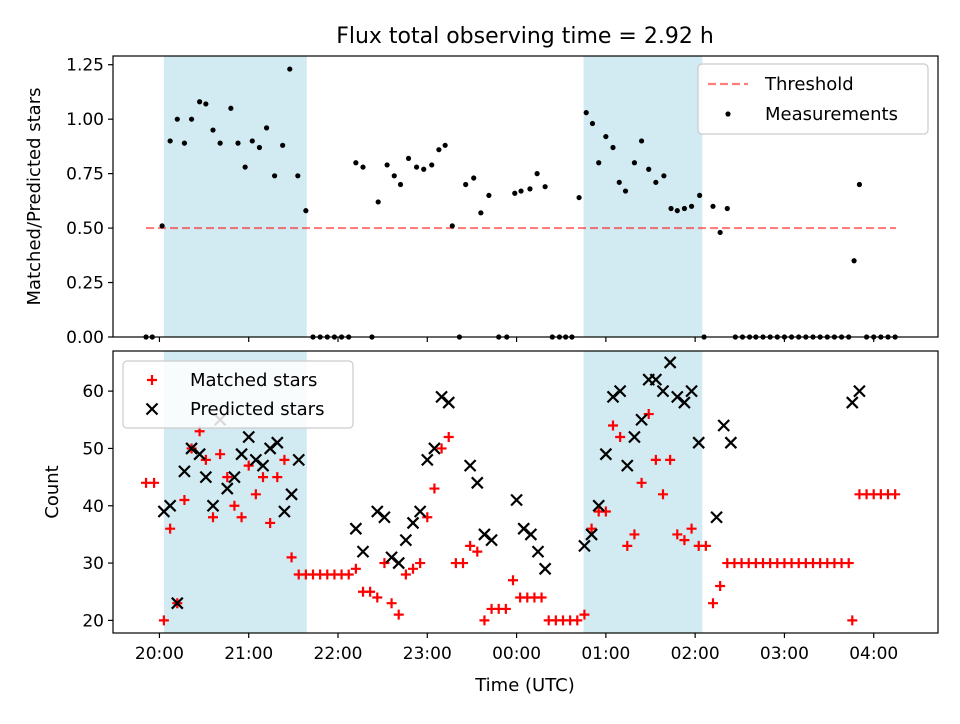 This screenshot has height=724, width=960. Describe the element at coordinates (34, 197) in the screenshot. I see `y-axis-label: Matched/Predicted stars` at that location.